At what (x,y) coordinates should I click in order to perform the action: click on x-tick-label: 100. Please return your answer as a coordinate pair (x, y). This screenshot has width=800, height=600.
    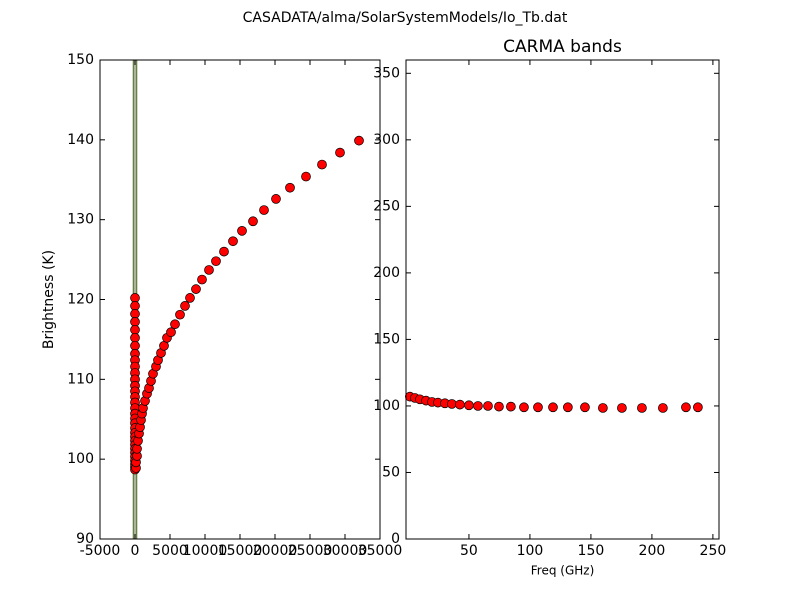
    Looking at the image, I should click on (530, 551).